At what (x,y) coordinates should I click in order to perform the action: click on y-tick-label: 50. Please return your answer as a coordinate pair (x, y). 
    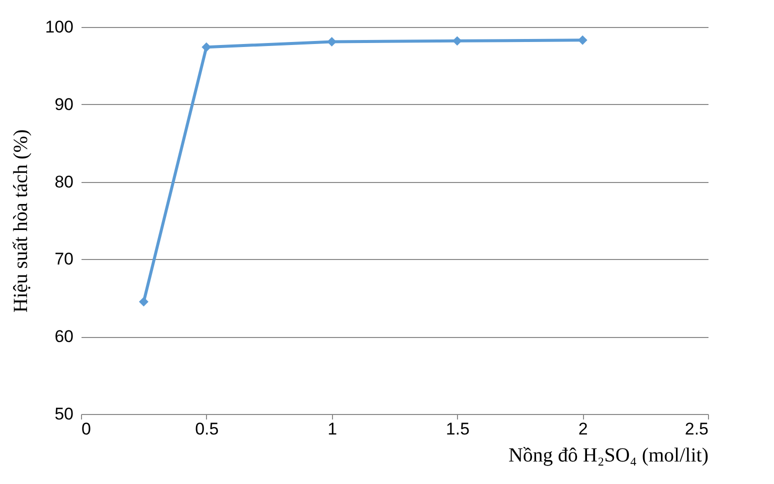
    Looking at the image, I should click on (64, 414).